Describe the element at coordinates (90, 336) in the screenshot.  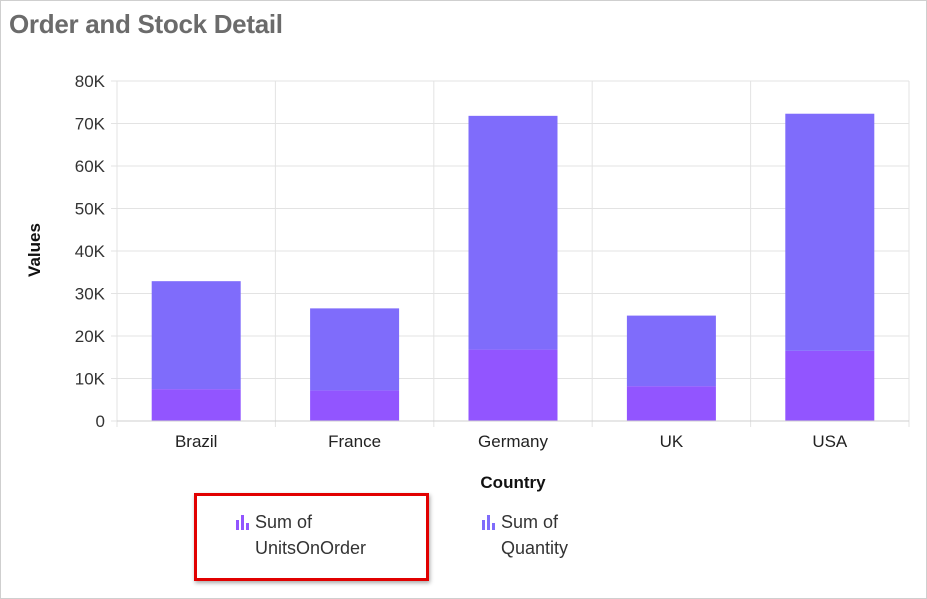
I see `y-tick-label: 20K` at that location.